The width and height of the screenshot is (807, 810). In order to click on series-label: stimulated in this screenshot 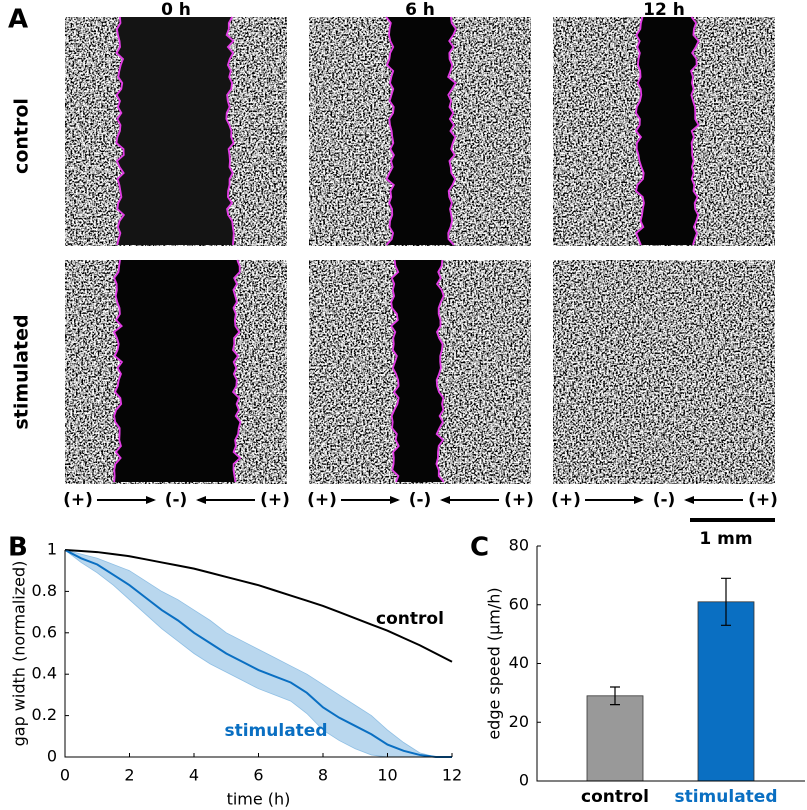, I will do `click(275, 731)`.